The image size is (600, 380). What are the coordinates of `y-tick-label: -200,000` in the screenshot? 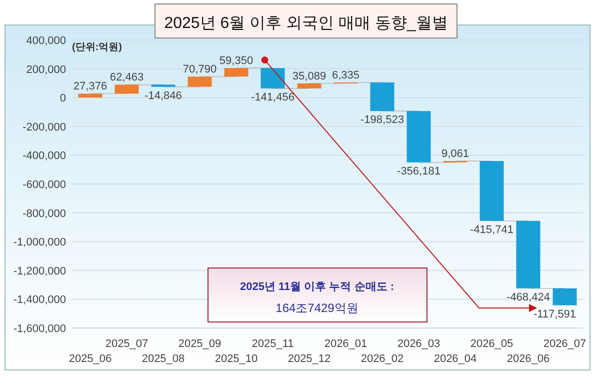 It's located at (44, 127).